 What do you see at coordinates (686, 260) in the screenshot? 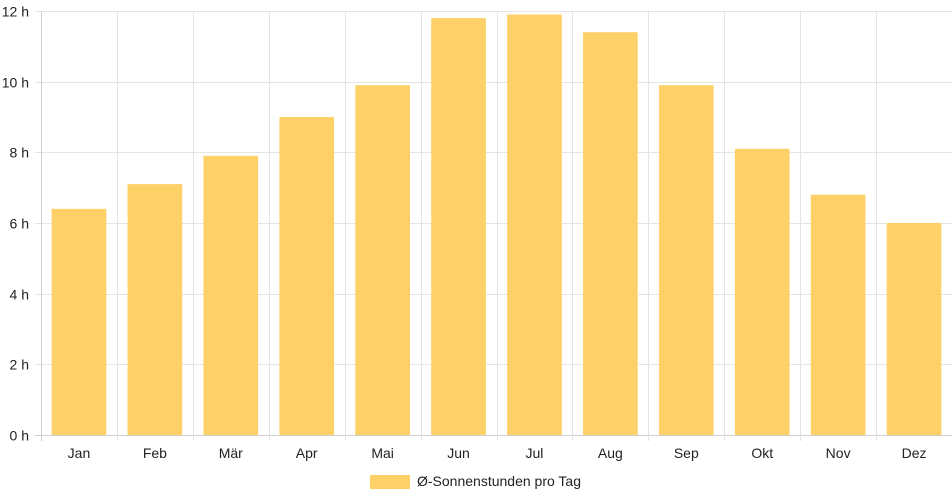
I see `bar-sep` at bounding box center [686, 260].